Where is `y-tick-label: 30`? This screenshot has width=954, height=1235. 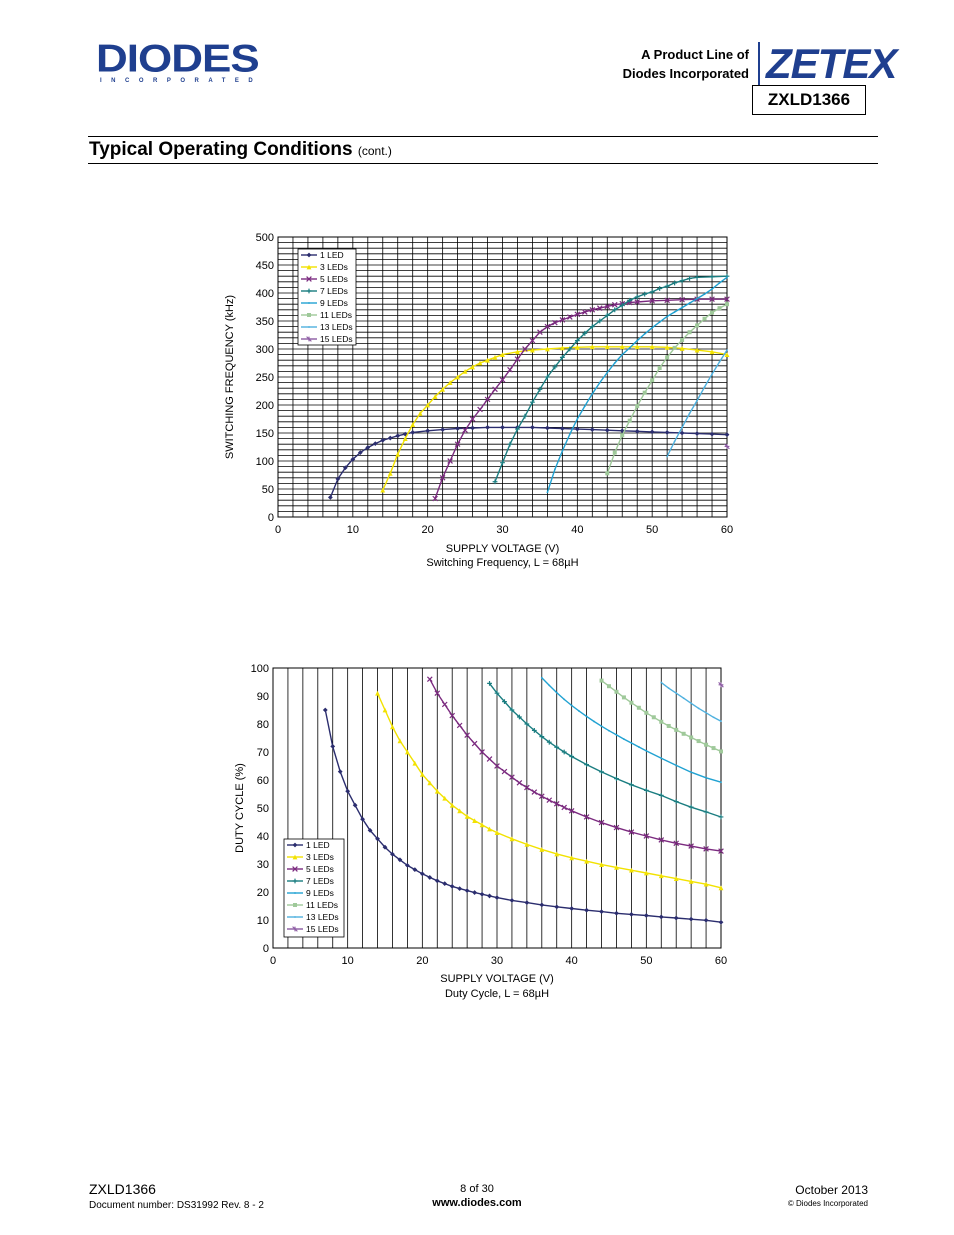 y-tick-label: 30 is located at coordinates (263, 865).